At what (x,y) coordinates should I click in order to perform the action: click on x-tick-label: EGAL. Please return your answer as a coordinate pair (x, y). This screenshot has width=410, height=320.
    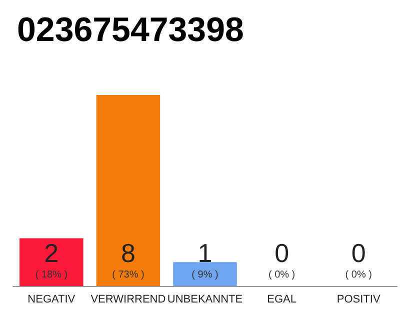
    Looking at the image, I should click on (281, 300).